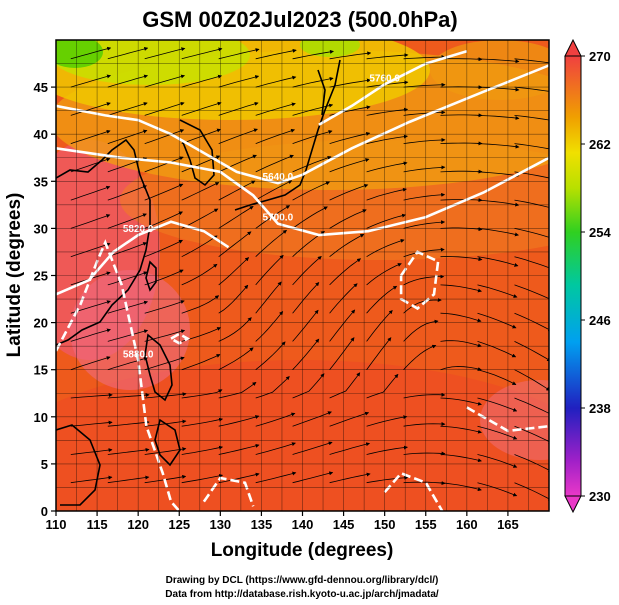 This screenshot has width=619, height=605. What do you see at coordinates (45, 299) in the screenshot?
I see `y-axis-ticks: 0 5 10 15 20 25 30 35 40 45` at bounding box center [45, 299].